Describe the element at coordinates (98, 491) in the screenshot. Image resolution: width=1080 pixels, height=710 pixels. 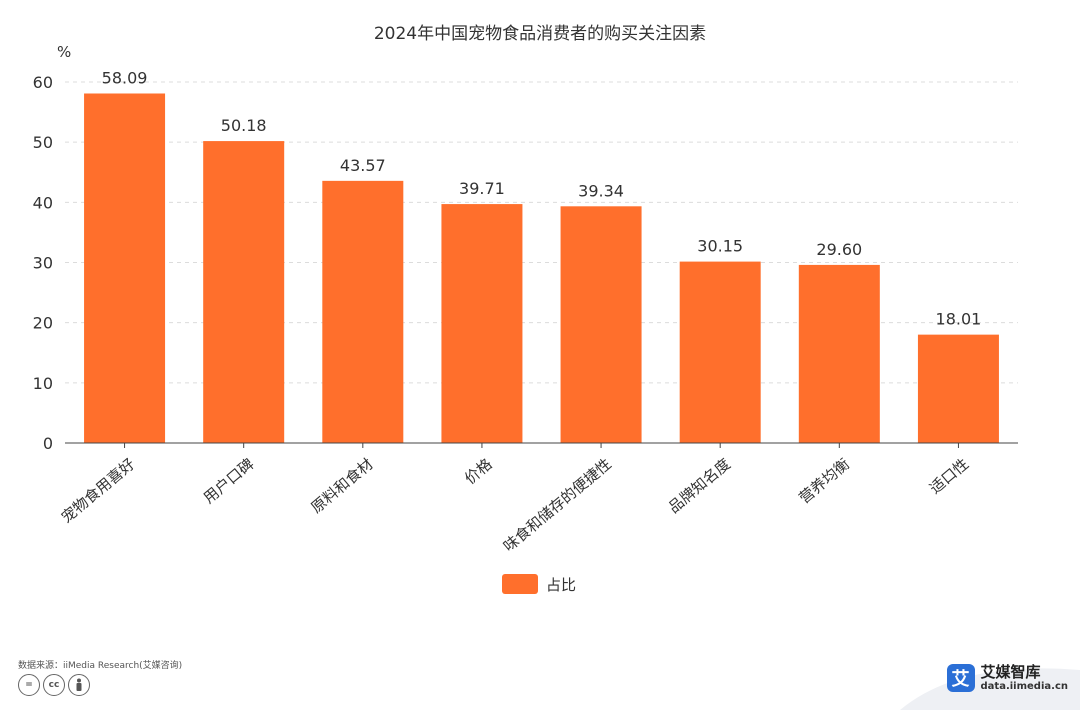
I see `x-tick-label: 宠物食用喜好` at that location.